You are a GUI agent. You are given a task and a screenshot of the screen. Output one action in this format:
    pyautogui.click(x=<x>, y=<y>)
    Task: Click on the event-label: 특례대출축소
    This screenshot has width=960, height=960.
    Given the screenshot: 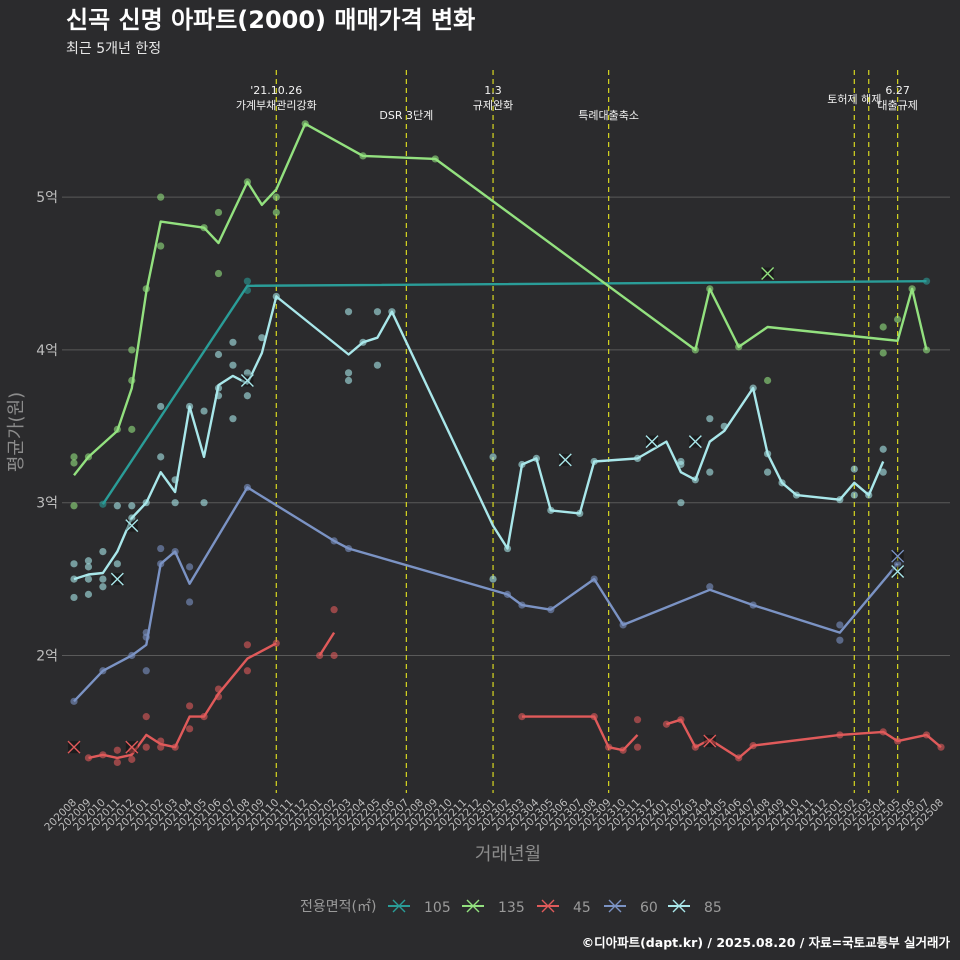 What is the action you would take?
    pyautogui.click(x=608, y=115)
    